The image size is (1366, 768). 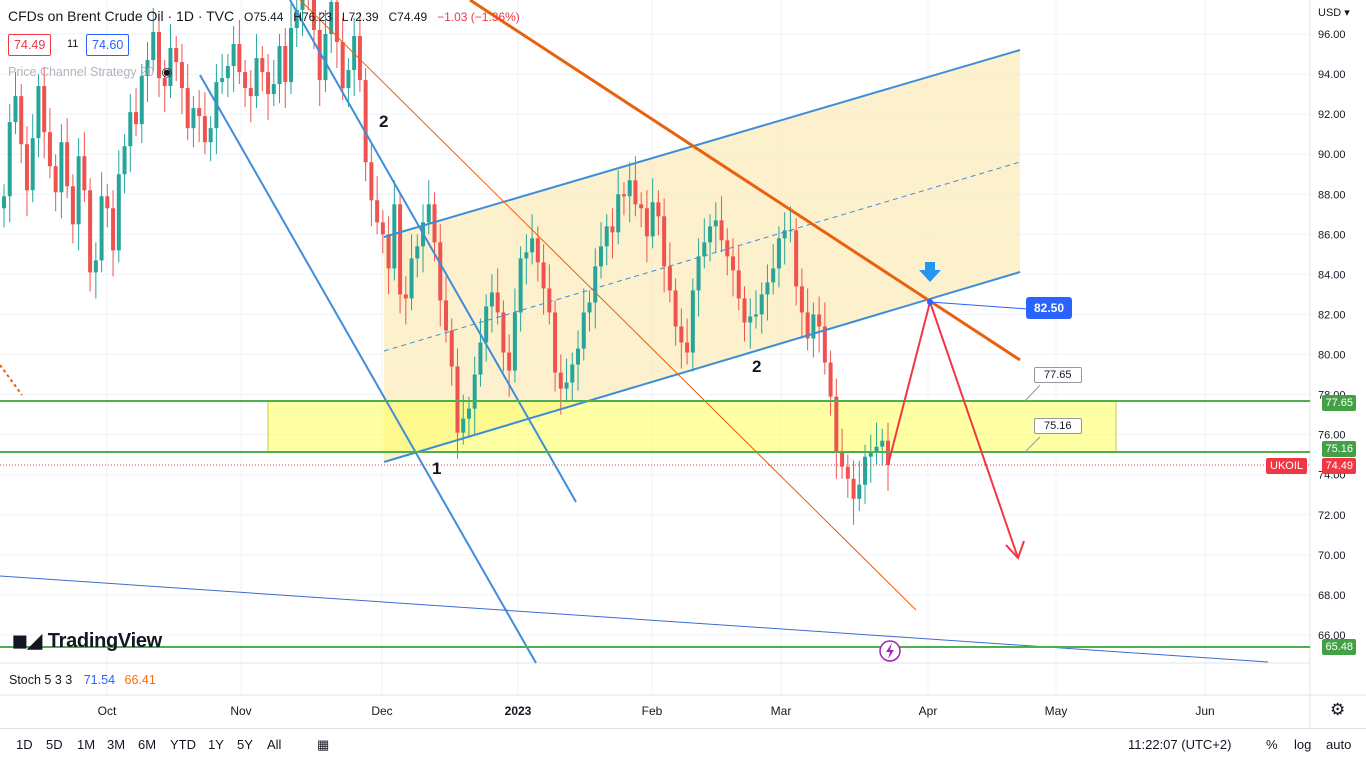 I want to click on wave-label-2-left: 2, so click(x=384, y=121).